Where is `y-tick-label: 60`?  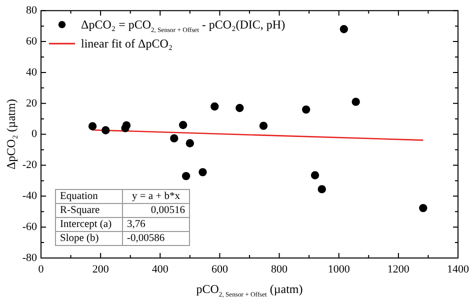
y-tick-label: 60 is located at coordinates (32, 41).